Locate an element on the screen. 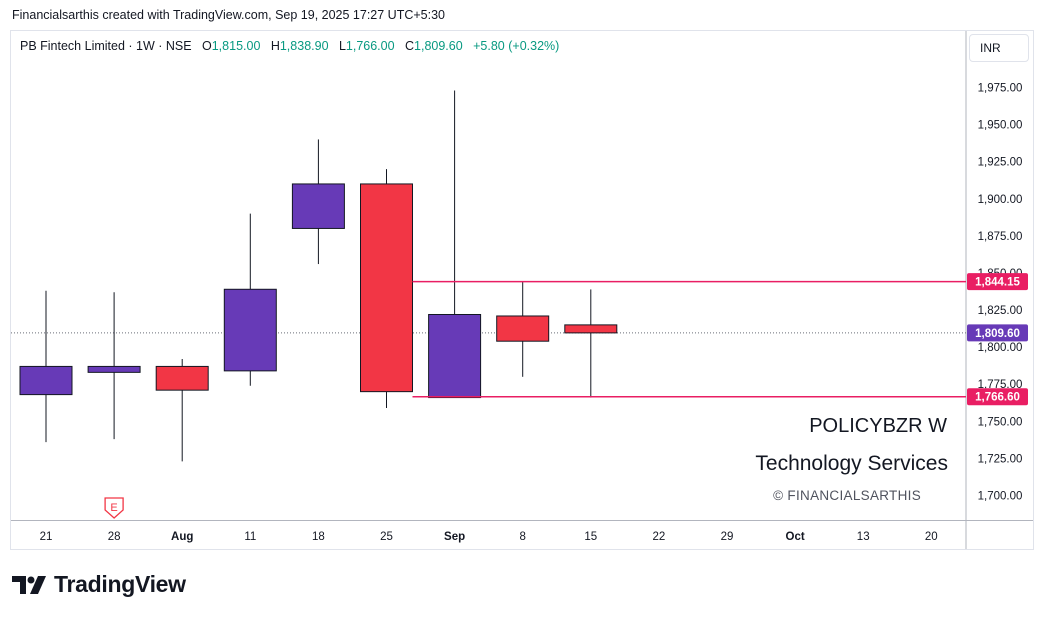 This screenshot has width=1045, height=617. y-tick-label: 1,950.00 is located at coordinates (1000, 126).